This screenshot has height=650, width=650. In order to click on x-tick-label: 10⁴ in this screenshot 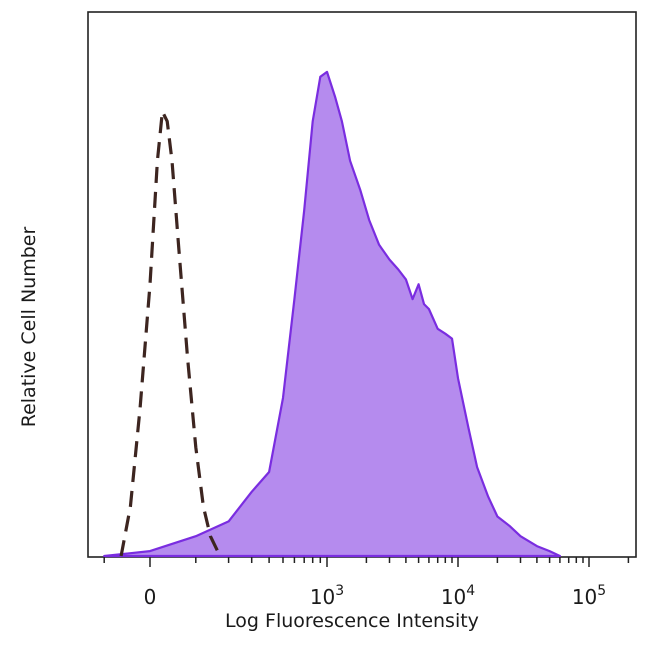, I will do `click(458, 596)`.